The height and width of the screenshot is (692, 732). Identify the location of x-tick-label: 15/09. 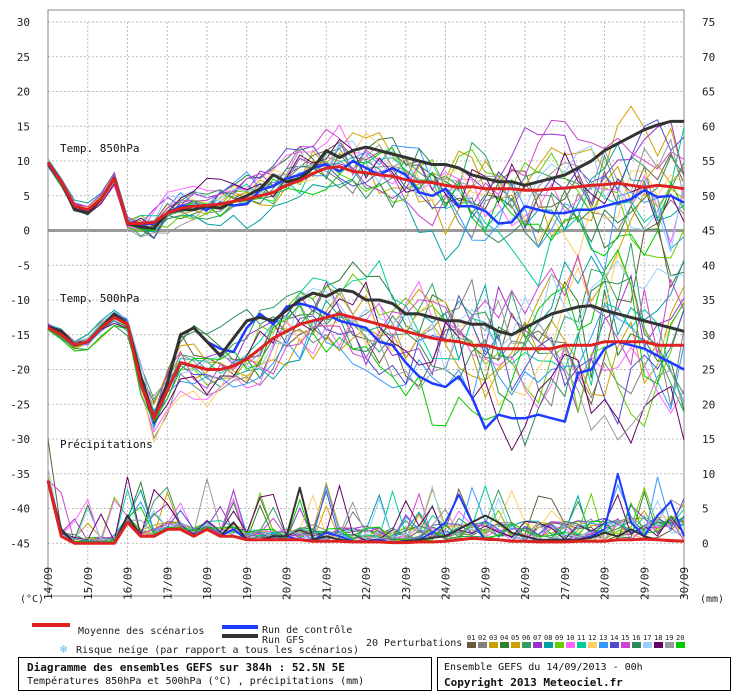
(88, 583).